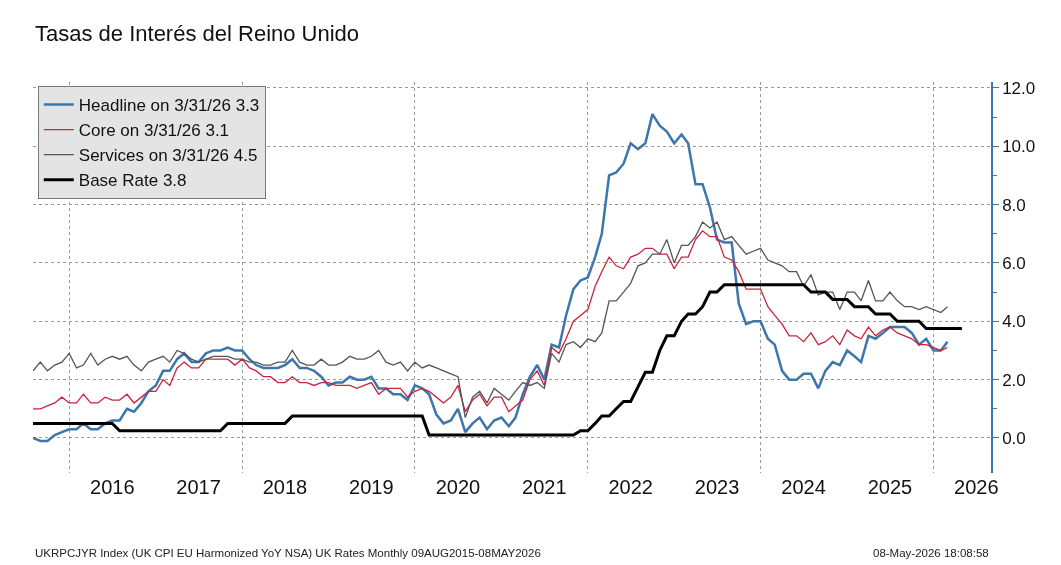 Image resolution: width=1061 pixels, height=565 pixels. Describe the element at coordinates (285, 487) in the screenshot. I see `x-tick-label: 2018` at that location.